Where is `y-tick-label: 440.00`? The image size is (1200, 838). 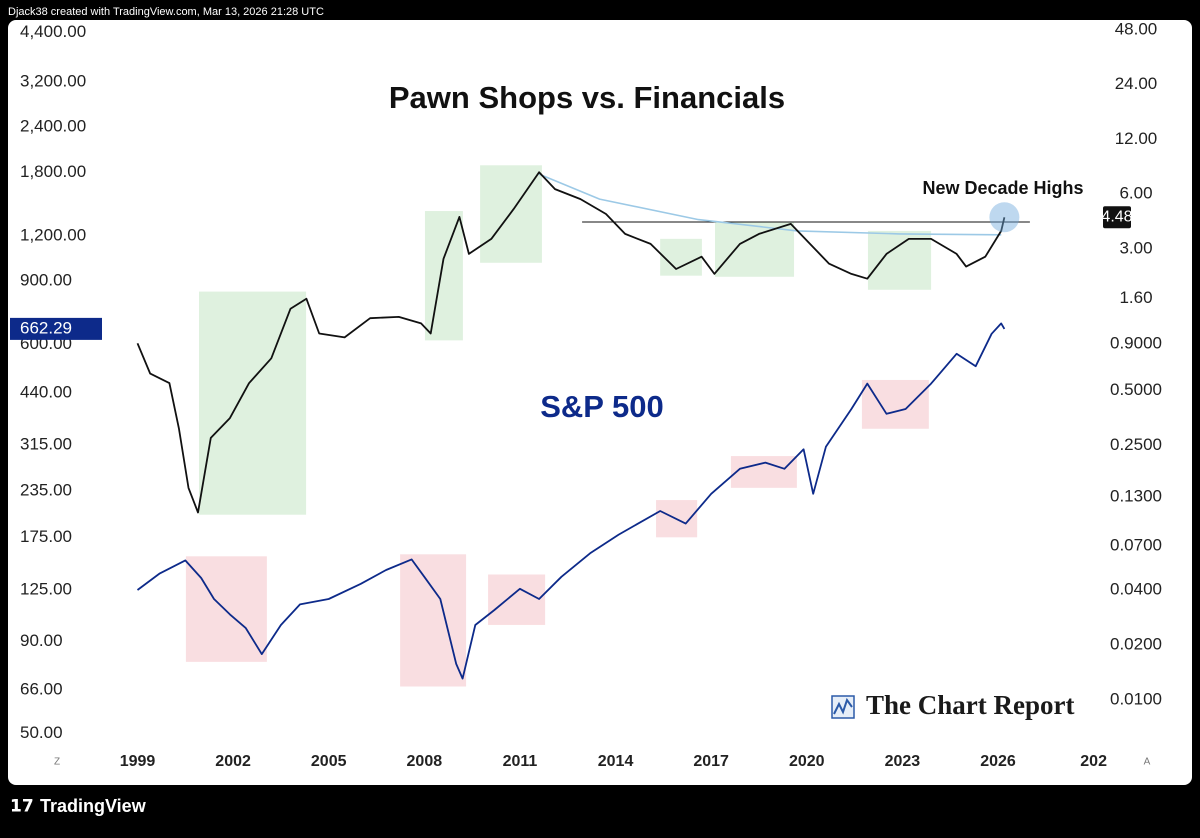
y-tick-label: 440.00 is located at coordinates (46, 391).